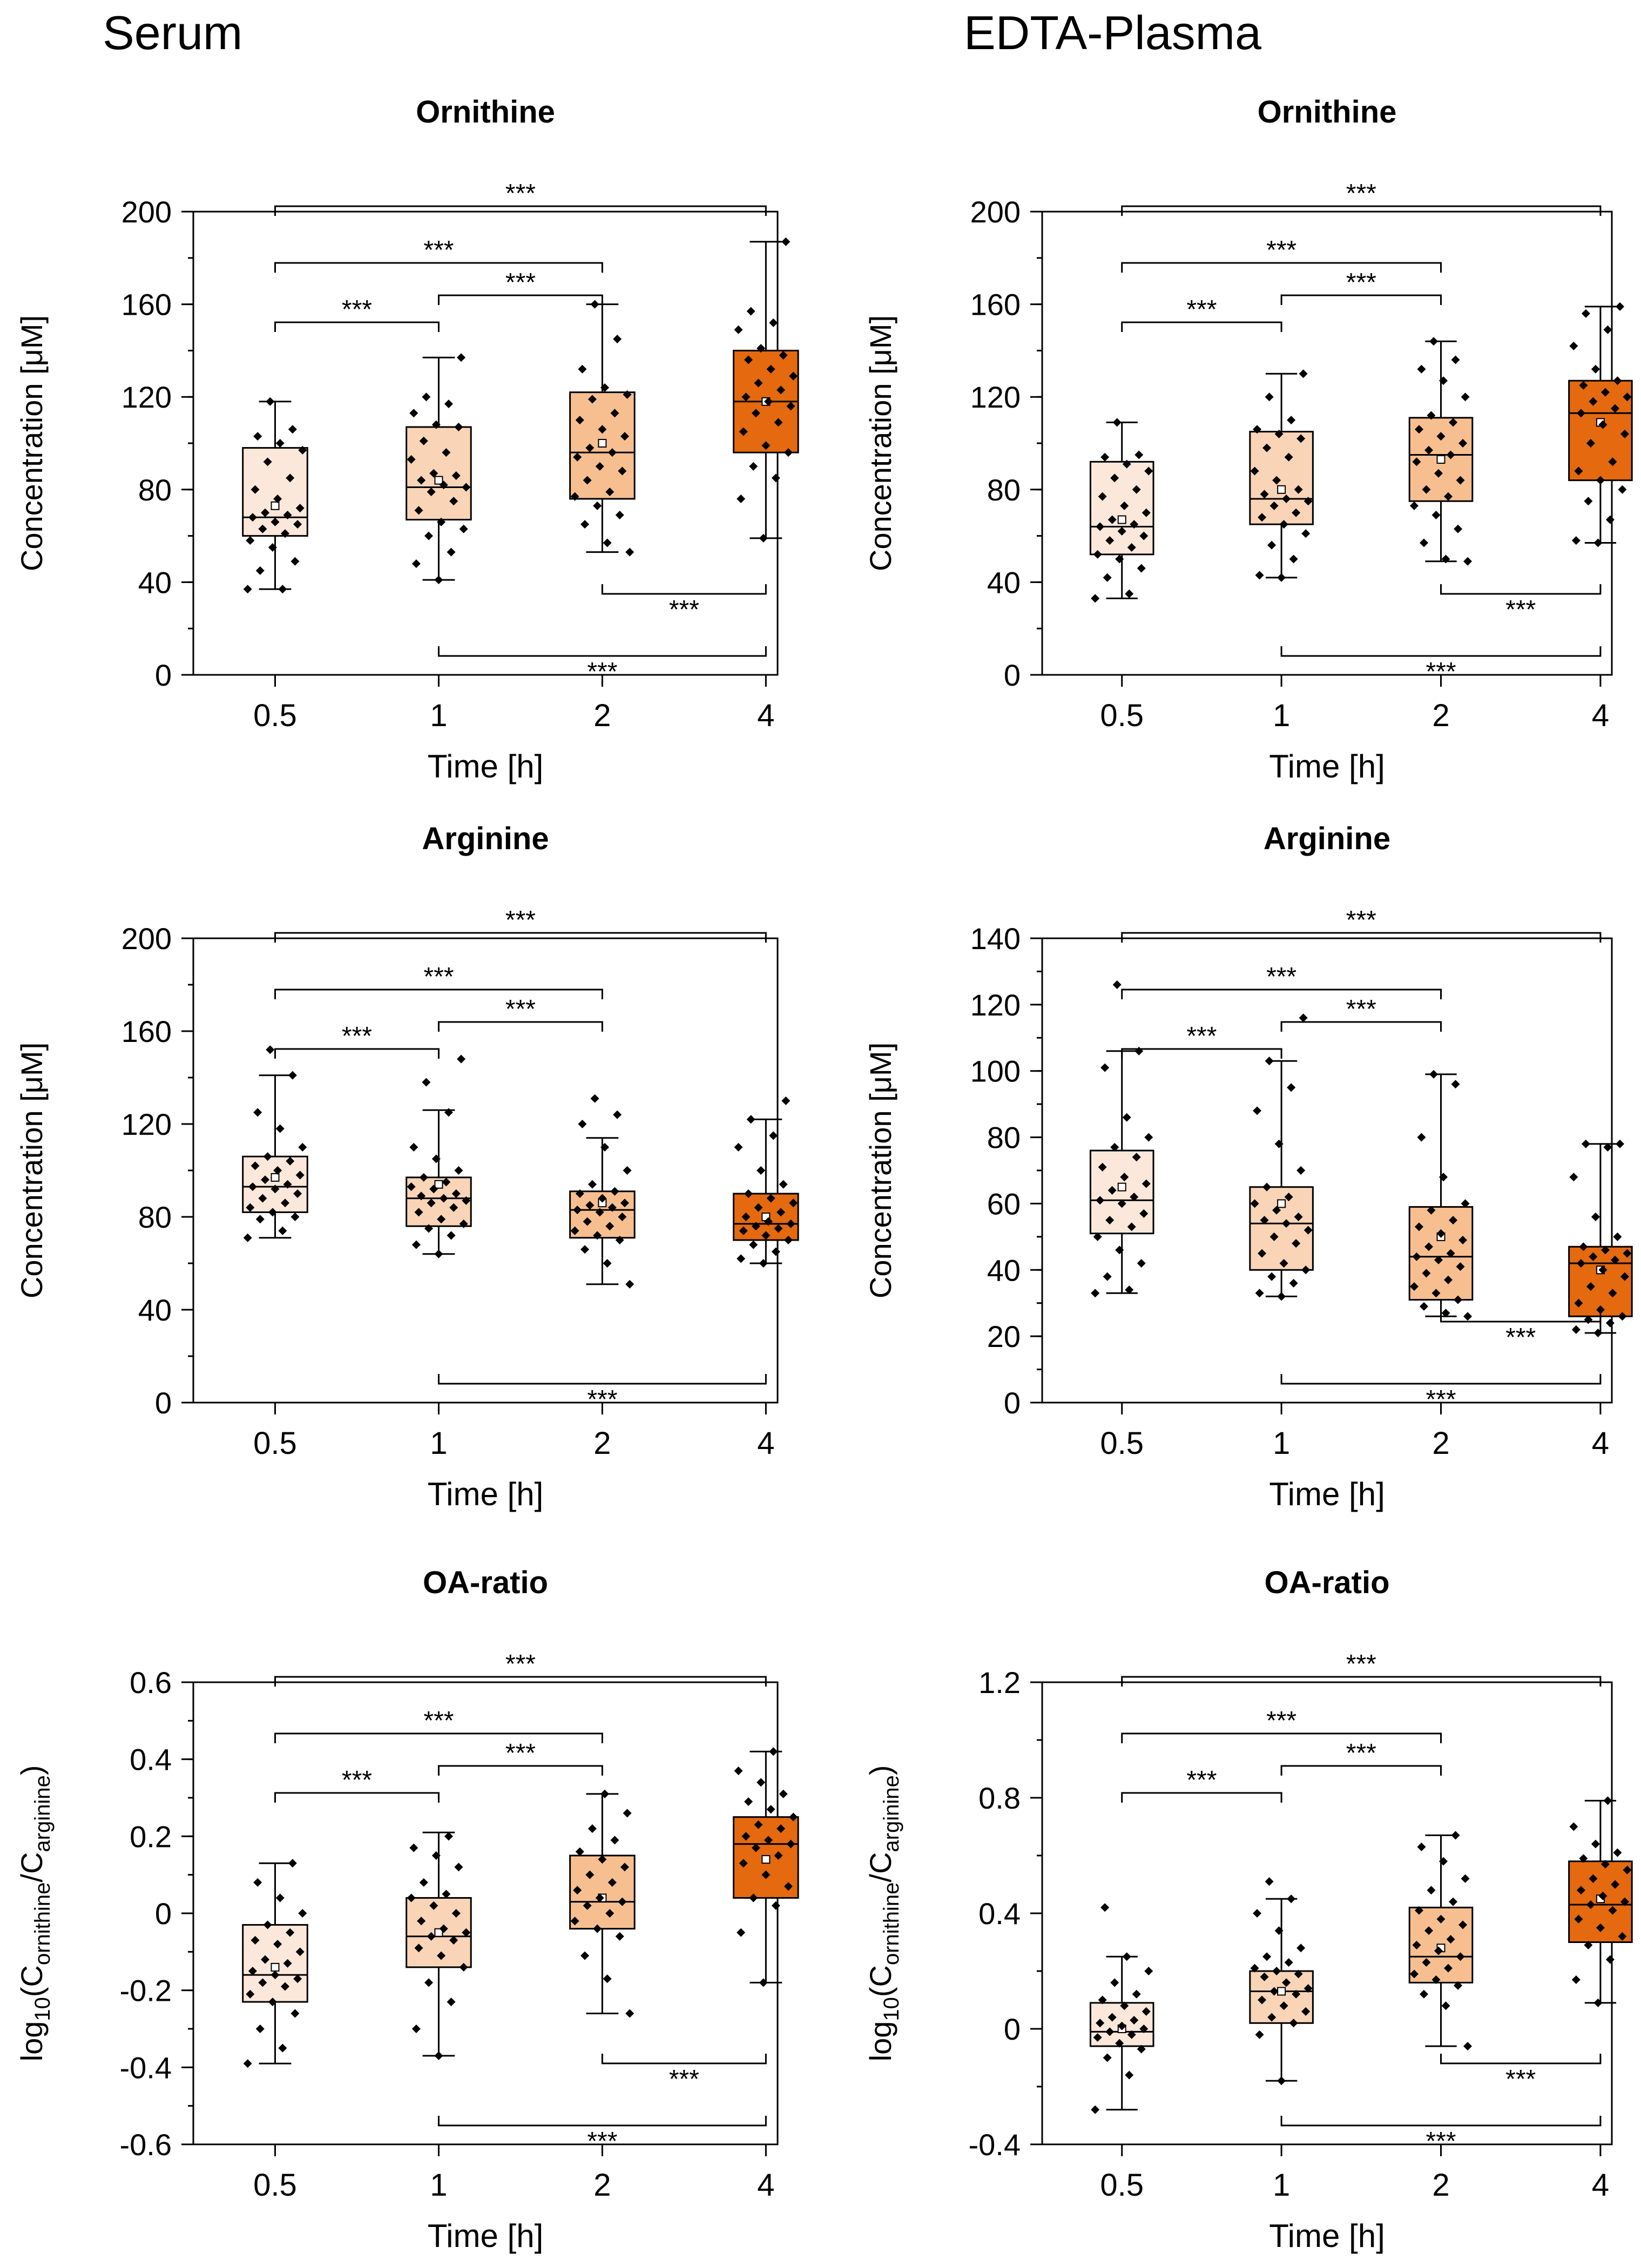 Image resolution: width=1641 pixels, height=2268 pixels. I want to click on y-axis-label: Concentration [μM], so click(32, 1170).